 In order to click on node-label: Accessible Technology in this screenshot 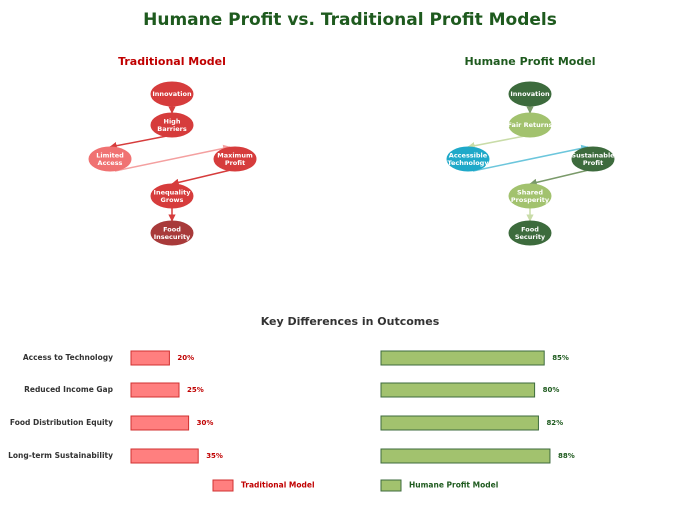, I will do `click(468, 159)`.